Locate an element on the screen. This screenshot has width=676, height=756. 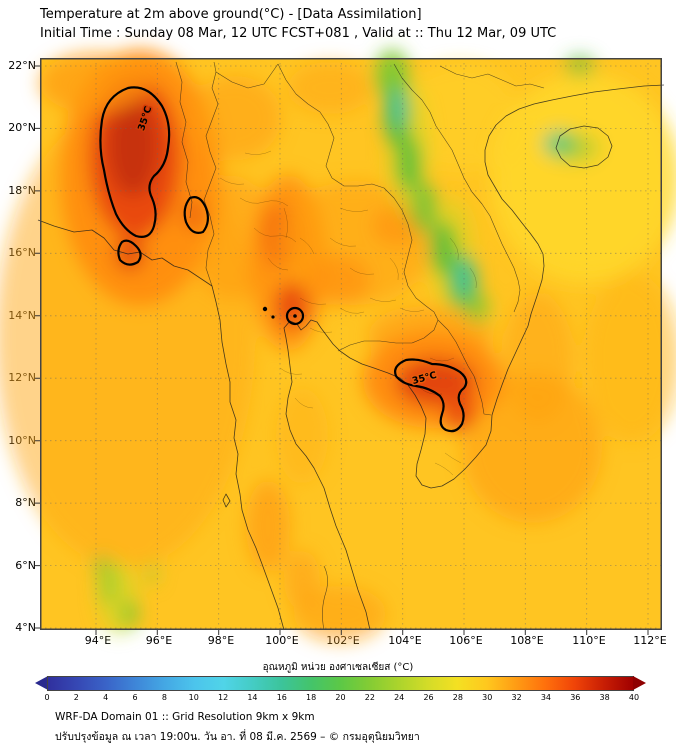
colorbar-title: อุณหภูมิ หน่วย องศาเซลเซียส (°C) is located at coordinates (338, 667).